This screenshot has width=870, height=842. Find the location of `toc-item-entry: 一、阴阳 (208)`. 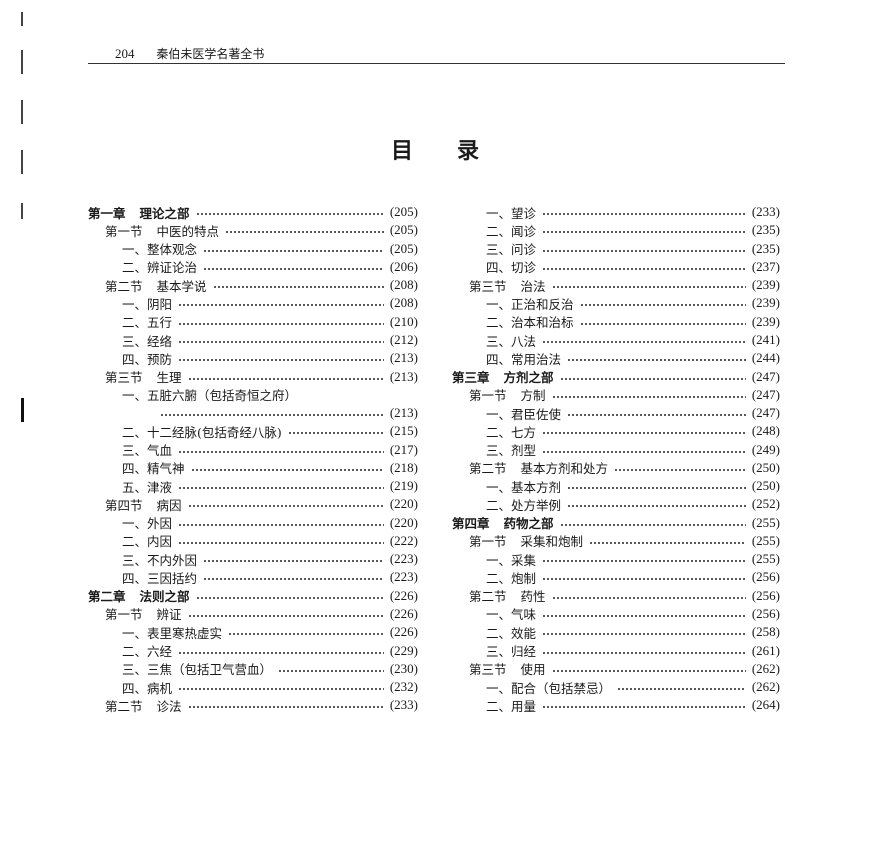

toc-item-entry: 一、阴阳 (208) is located at coordinates (253, 303).